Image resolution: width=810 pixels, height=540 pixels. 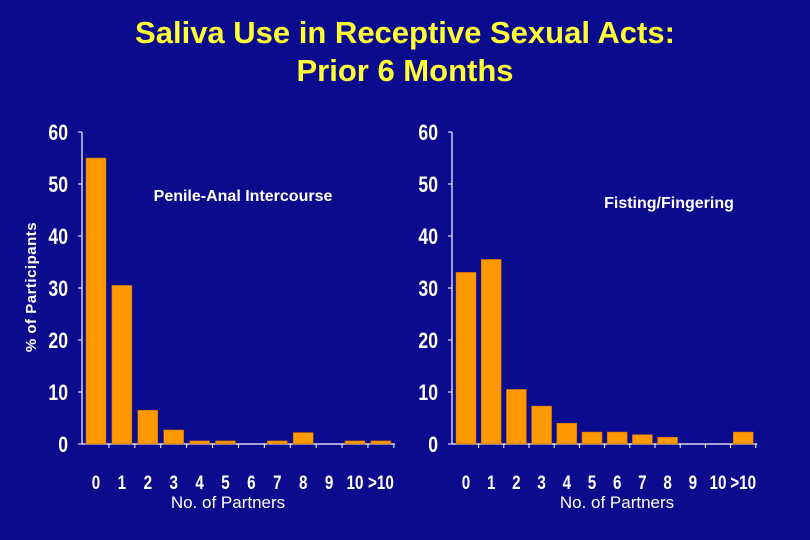 What do you see at coordinates (405, 32) in the screenshot?
I see `chart-title-line1: Saliva Use in Receptive Sexual Acts:` at bounding box center [405, 32].